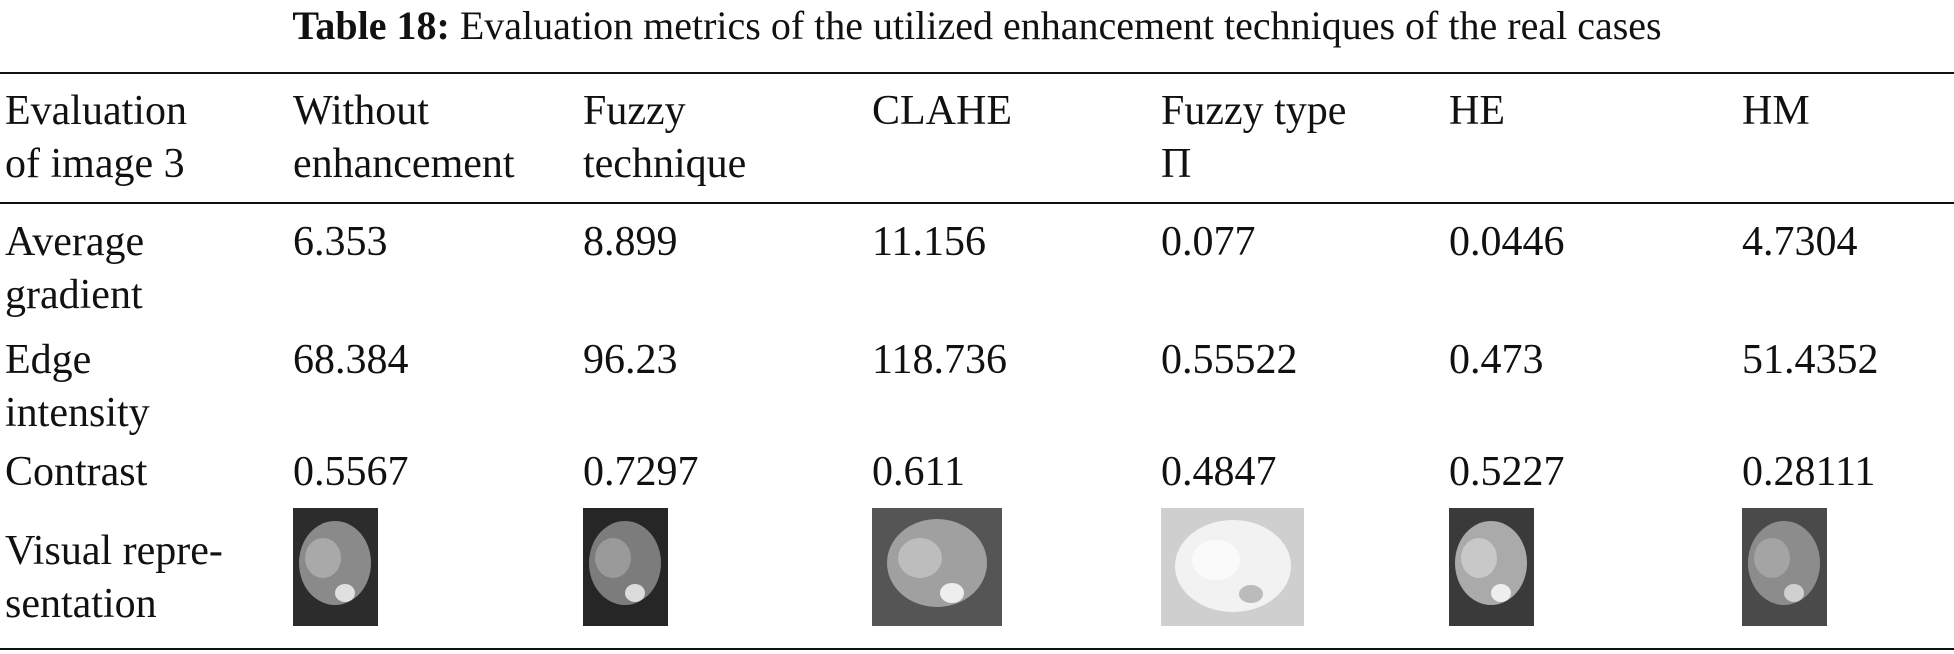 The width and height of the screenshot is (1954, 654). I want to click on header-rule, so click(977, 203).